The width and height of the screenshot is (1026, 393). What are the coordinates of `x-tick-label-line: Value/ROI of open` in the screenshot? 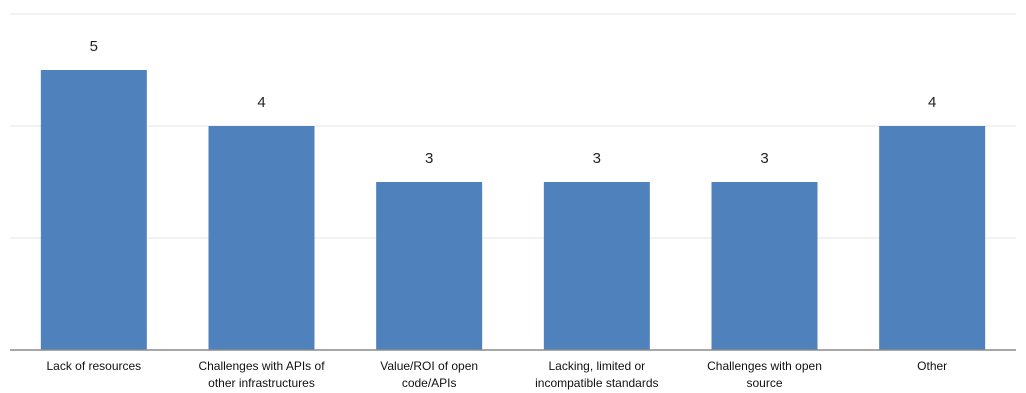 It's located at (429, 366).